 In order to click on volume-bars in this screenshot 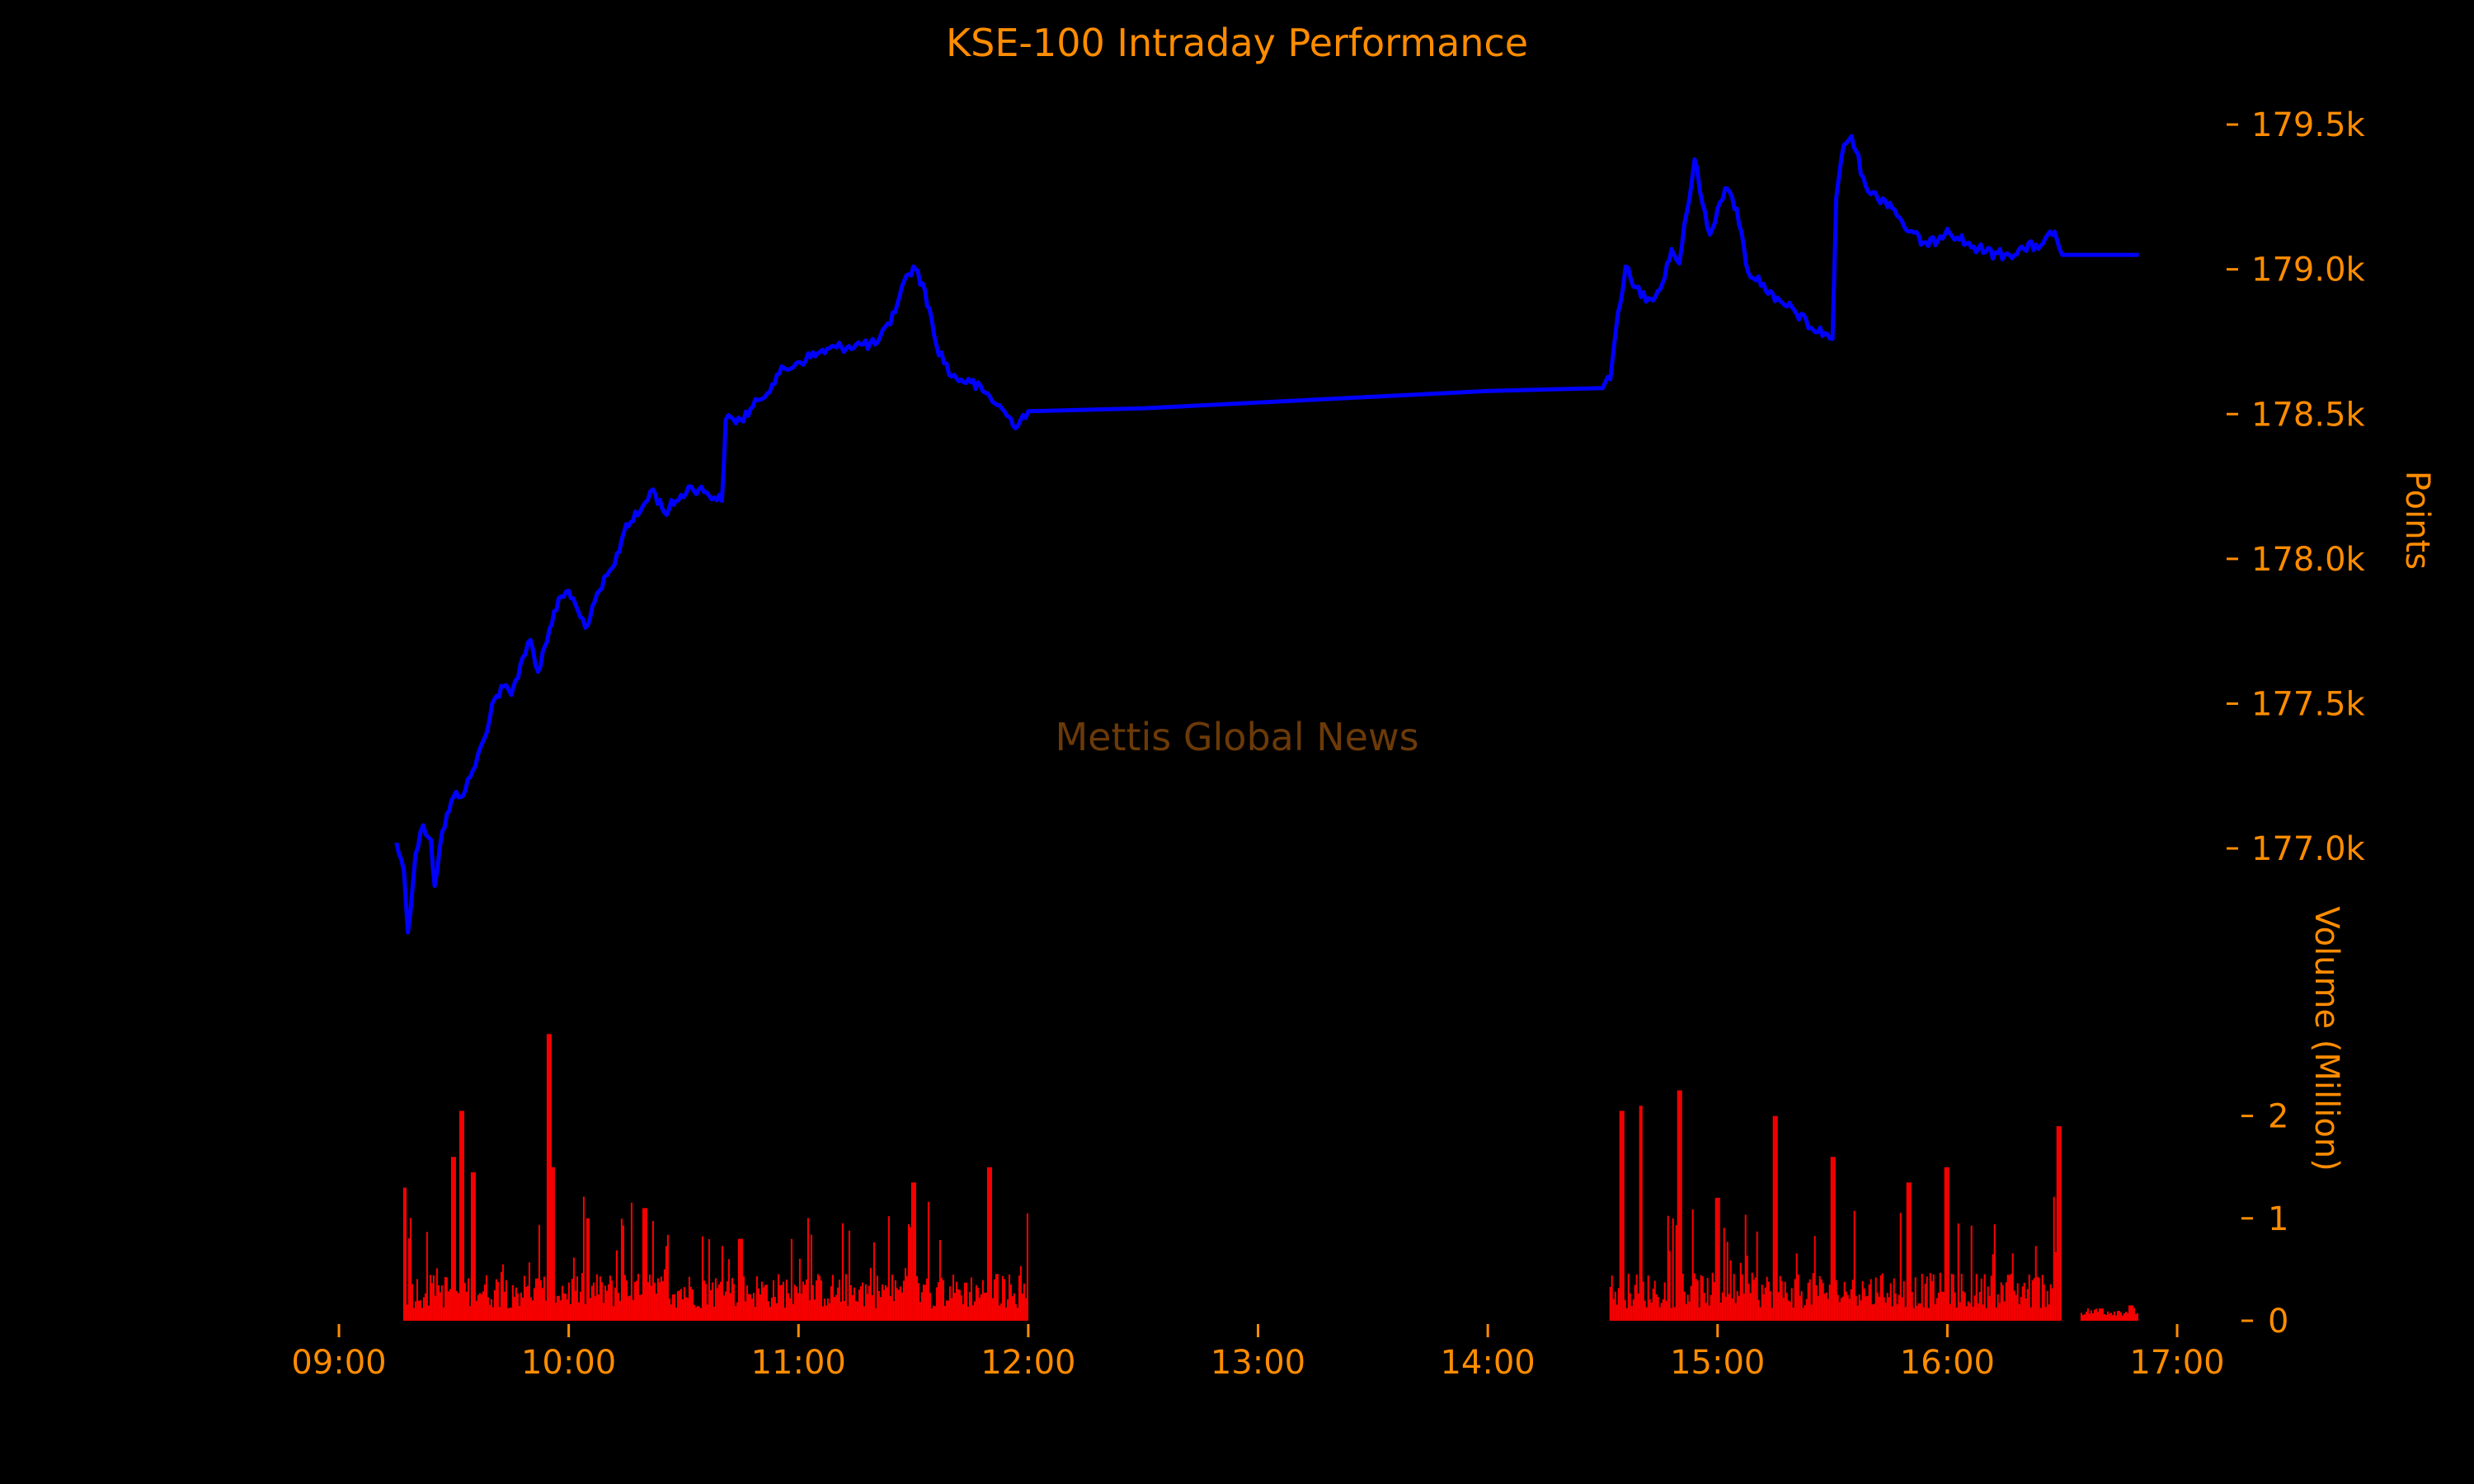, I will do `click(1270, 1177)`.